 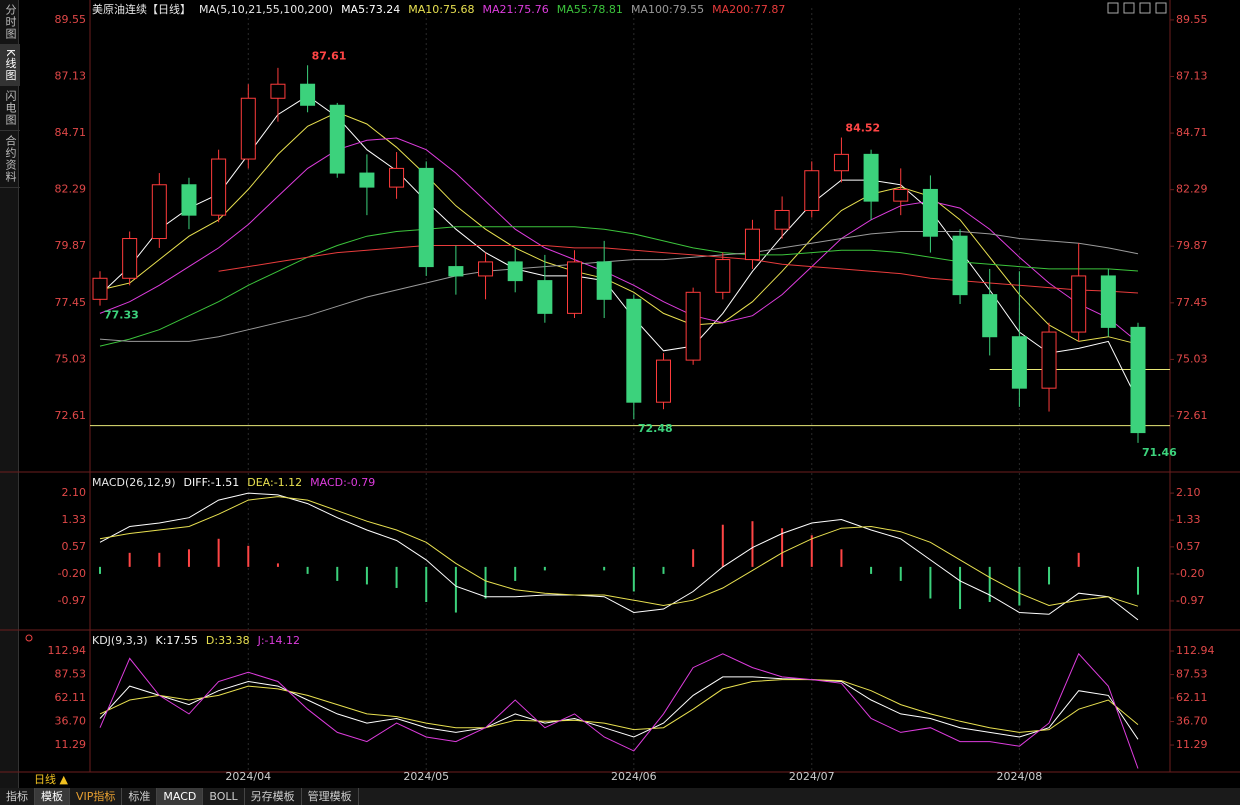 I want to click on y-tick-label: -0.20, so click(x=1190, y=573).